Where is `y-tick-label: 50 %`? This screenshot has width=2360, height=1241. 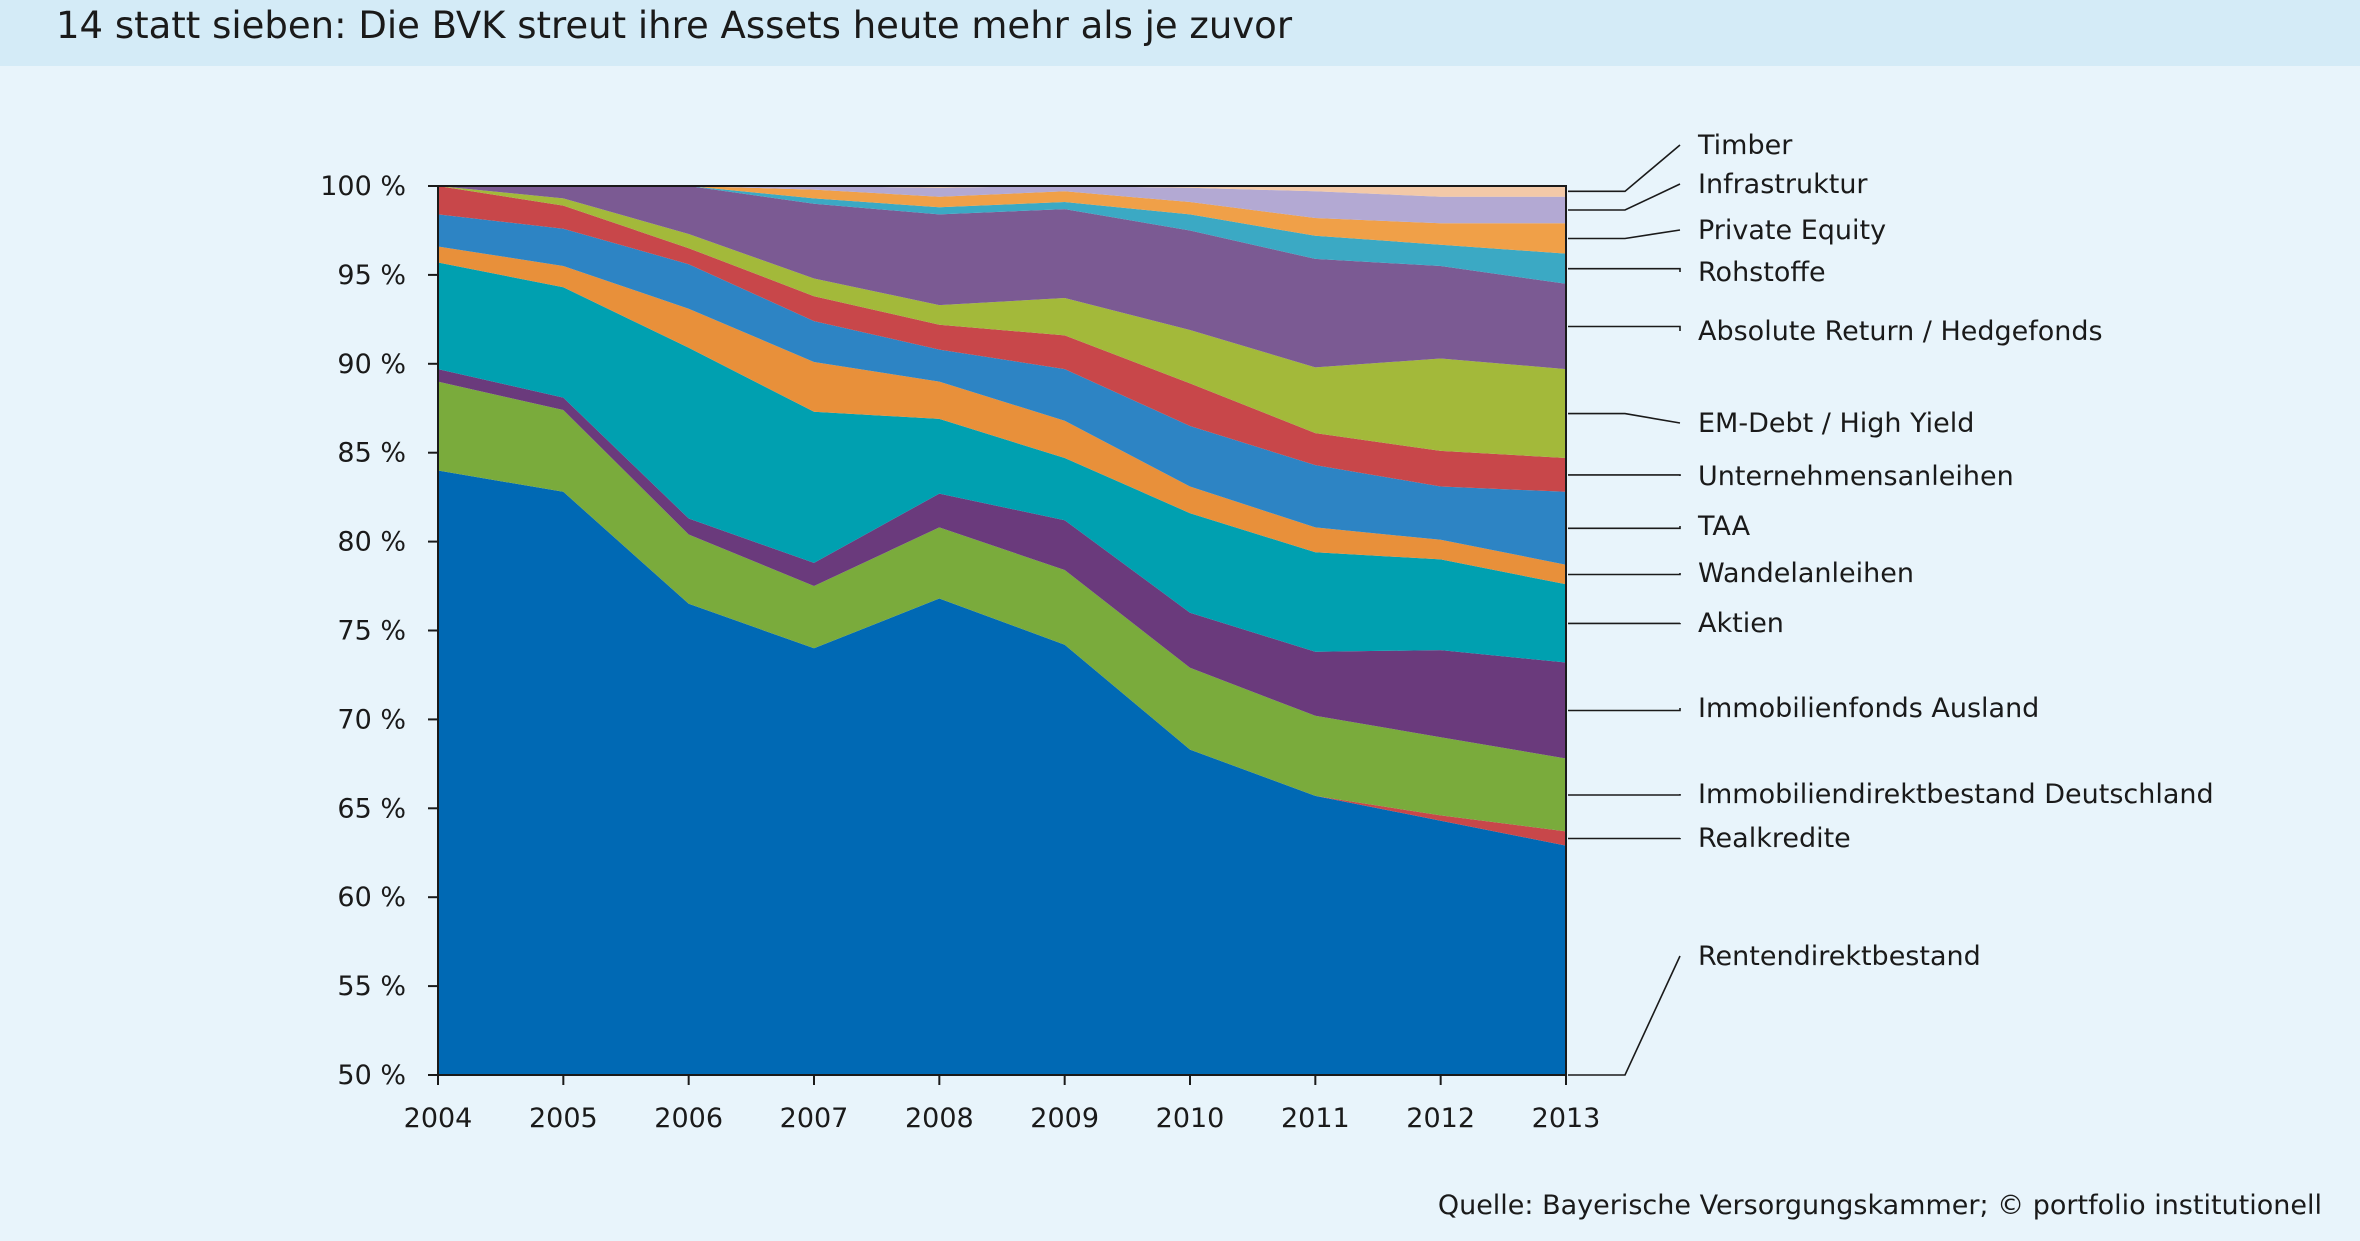
y-tick-label: 50 % is located at coordinates (371, 1075).